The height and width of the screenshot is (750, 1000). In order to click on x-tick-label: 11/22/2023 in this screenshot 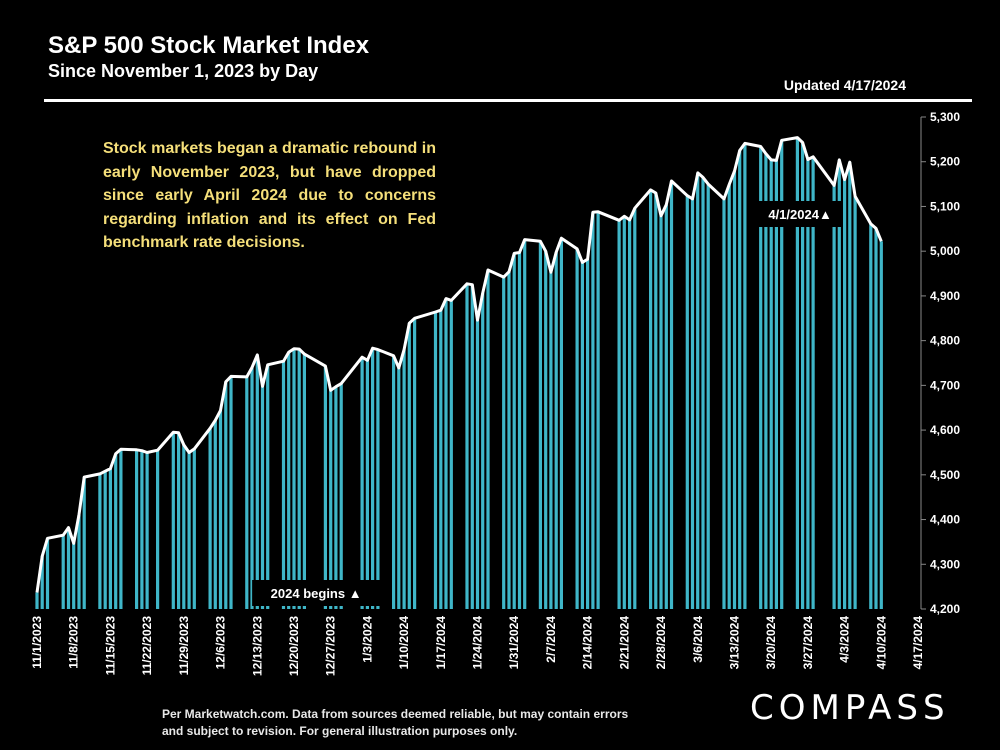, I will do `click(147, 646)`.